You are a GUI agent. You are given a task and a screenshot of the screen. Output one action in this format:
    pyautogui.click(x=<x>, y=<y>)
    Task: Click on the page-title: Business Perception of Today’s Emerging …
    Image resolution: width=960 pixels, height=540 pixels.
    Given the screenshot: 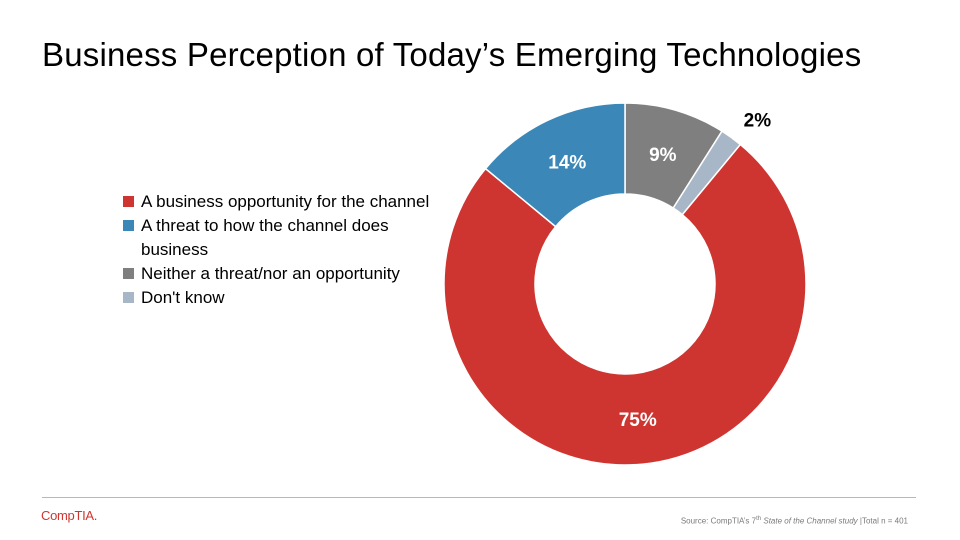 What is the action you would take?
    pyautogui.click(x=452, y=54)
    